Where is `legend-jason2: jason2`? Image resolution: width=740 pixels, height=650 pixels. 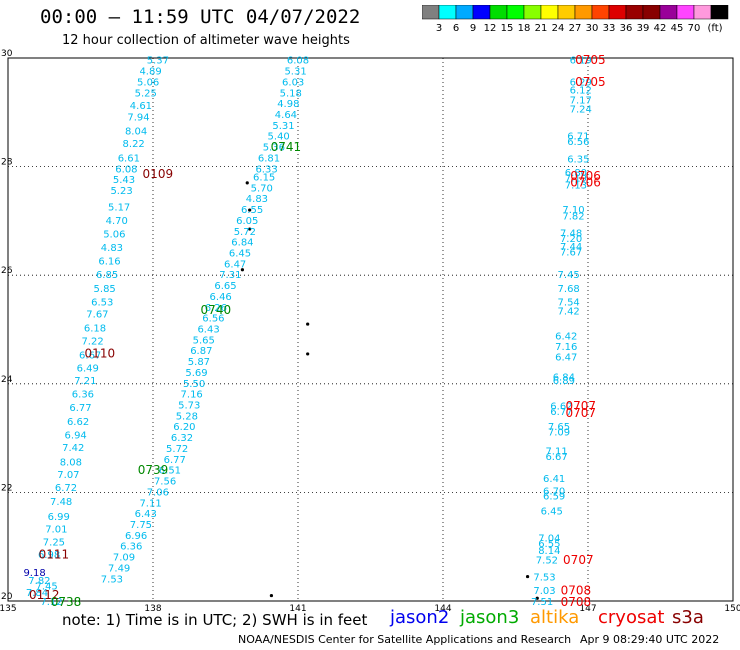 legend-jason2: jason2 is located at coordinates (420, 617).